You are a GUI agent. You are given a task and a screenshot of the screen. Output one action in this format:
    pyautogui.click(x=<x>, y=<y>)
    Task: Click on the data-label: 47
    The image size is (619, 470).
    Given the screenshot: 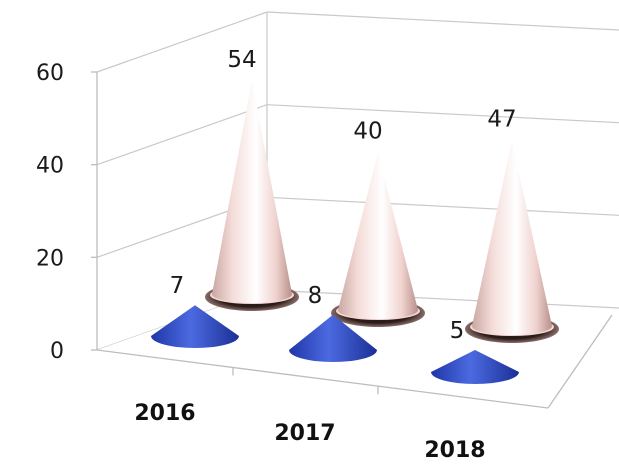 What is the action you would take?
    pyautogui.click(x=501, y=120)
    